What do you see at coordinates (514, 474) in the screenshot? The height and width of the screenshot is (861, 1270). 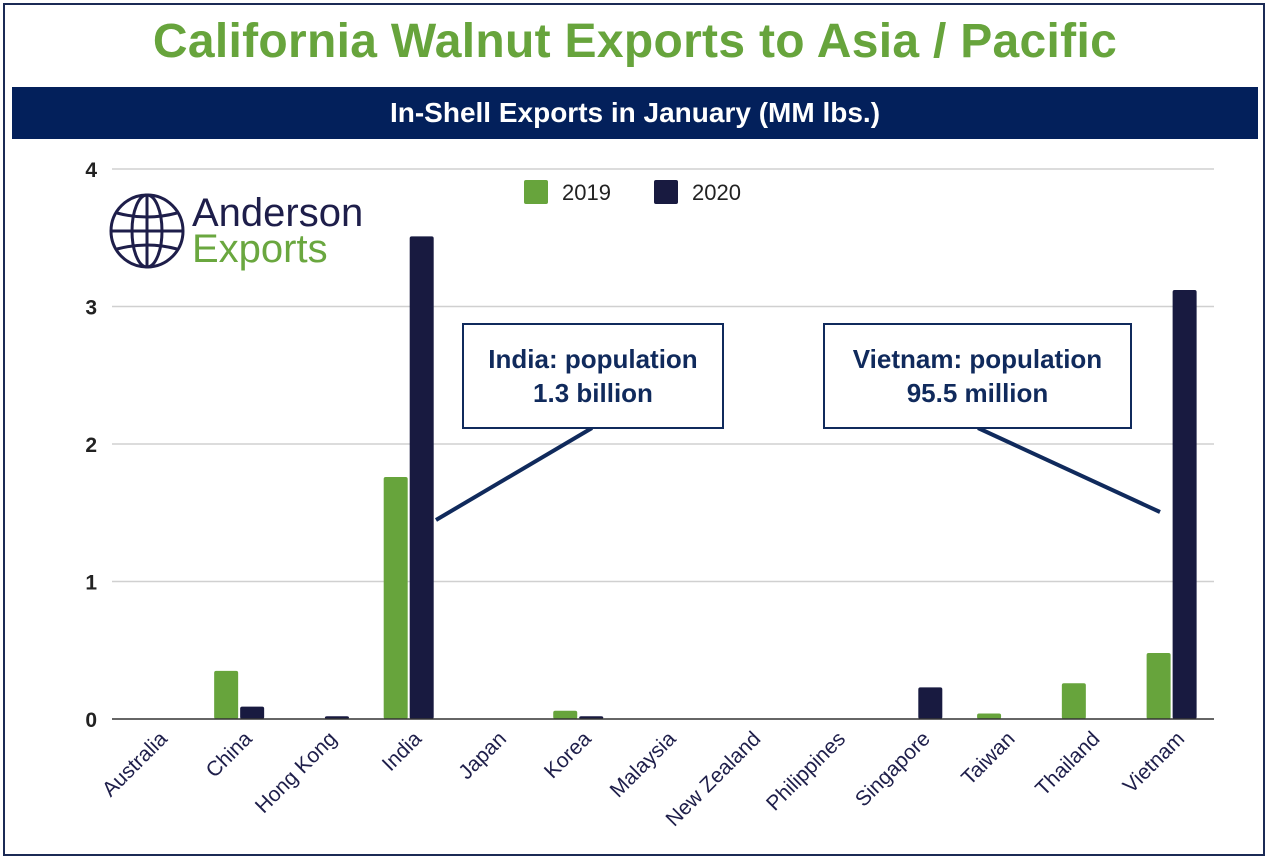 I see `india-callout-pointer` at bounding box center [514, 474].